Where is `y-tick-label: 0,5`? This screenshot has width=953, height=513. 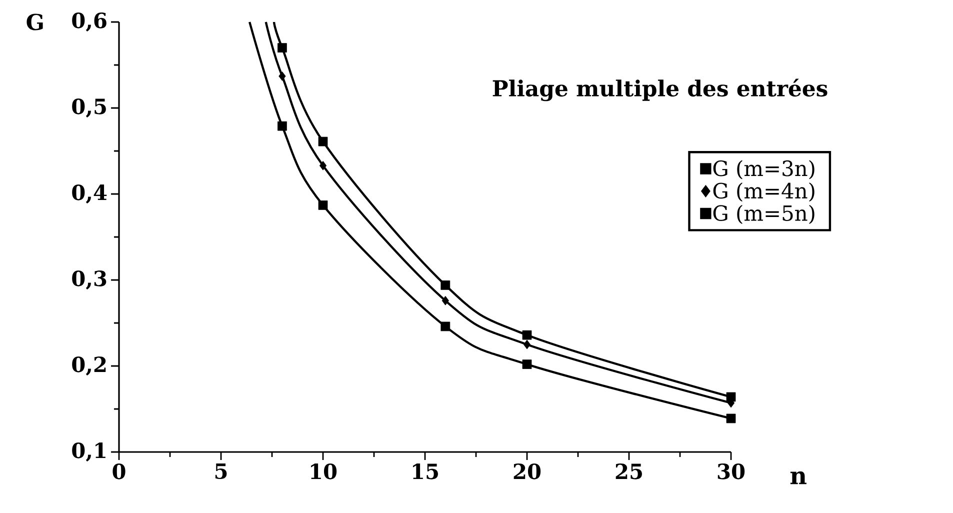
y-tick-label: 0,5 is located at coordinates (89, 108).